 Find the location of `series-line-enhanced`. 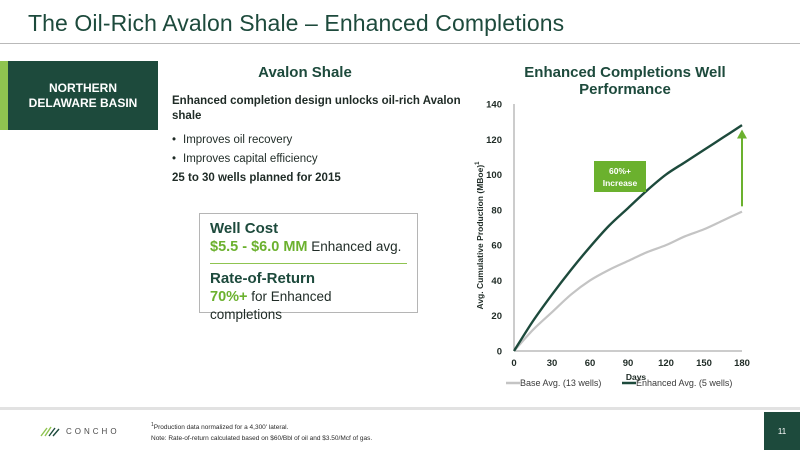

series-line-enhanced is located at coordinates (627, 238).